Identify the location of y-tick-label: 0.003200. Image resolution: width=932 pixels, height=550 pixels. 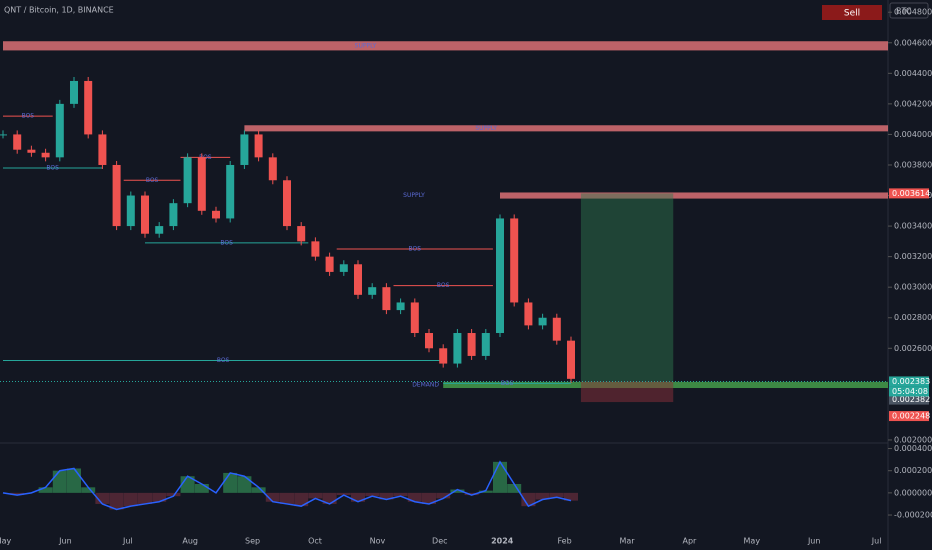
(913, 256).